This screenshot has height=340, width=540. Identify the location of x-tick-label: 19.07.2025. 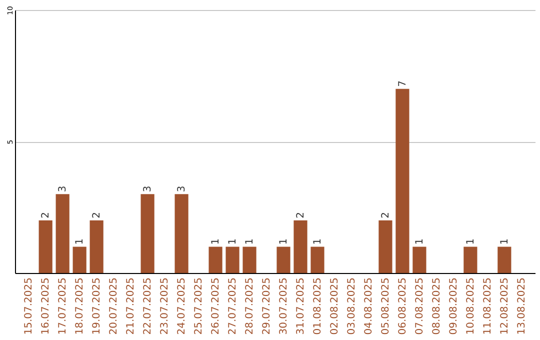
(97, 306).